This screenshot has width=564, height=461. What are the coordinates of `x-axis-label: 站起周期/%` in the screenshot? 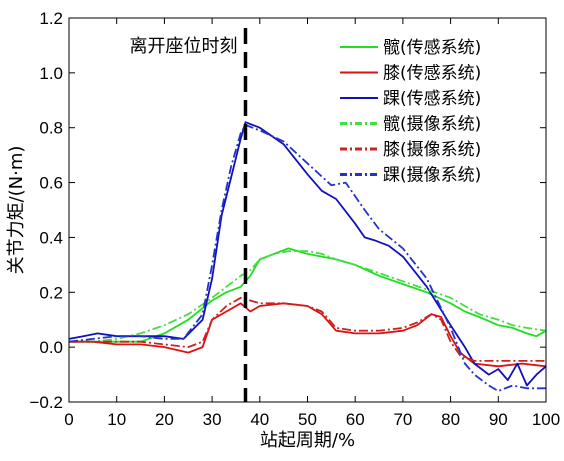 It's located at (307, 440).